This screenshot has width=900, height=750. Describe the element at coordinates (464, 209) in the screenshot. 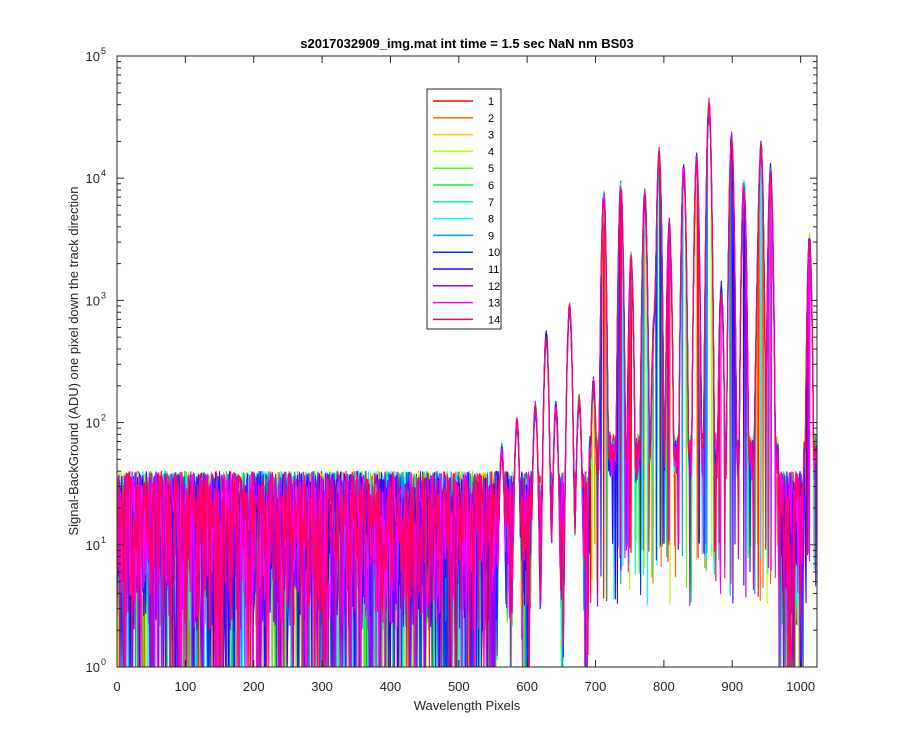

I see `legend-box` at that location.